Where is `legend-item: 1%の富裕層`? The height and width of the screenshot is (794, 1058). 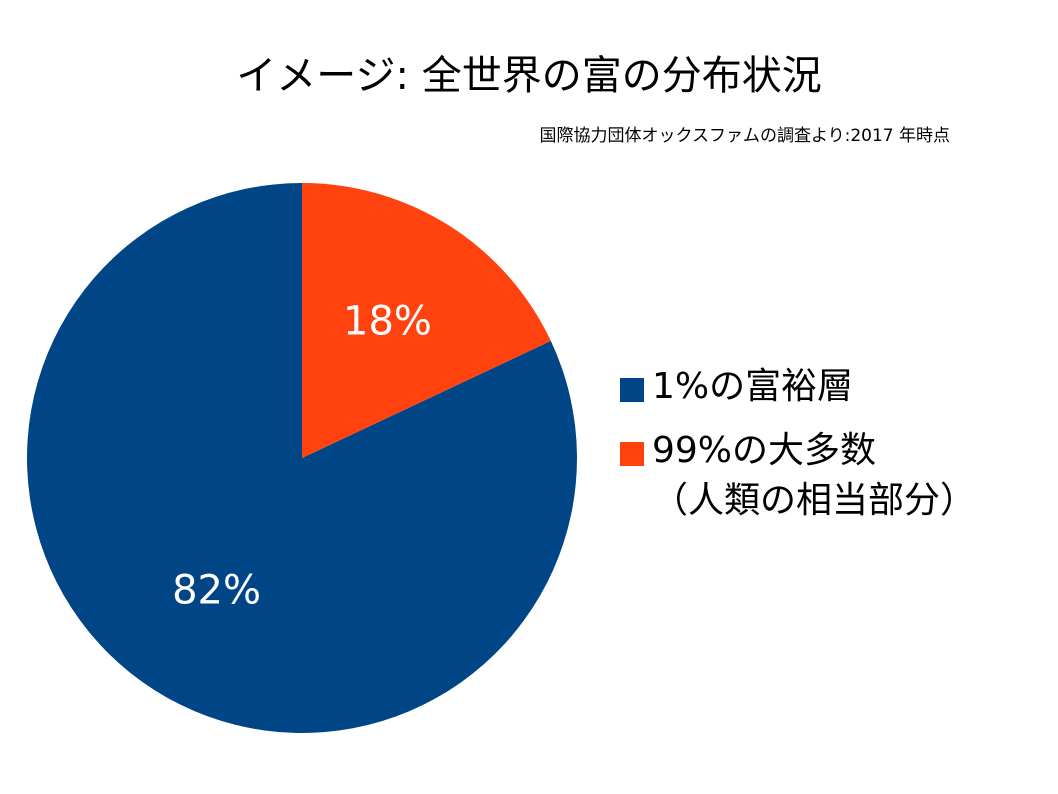
legend-item: 1%の富裕層 is located at coordinates (798, 387).